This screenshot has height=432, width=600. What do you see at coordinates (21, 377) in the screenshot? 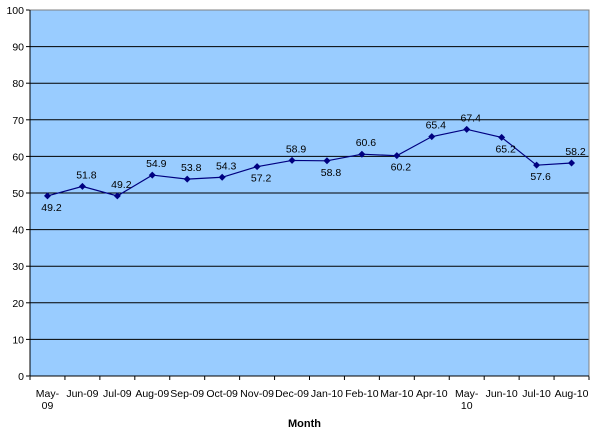
I see `y-tick-label: 0` at bounding box center [21, 377].